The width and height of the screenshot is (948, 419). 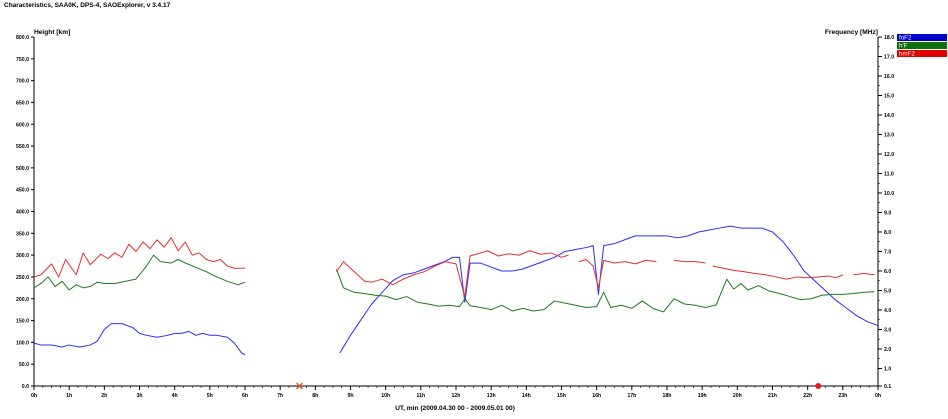 What do you see at coordinates (25, 387) in the screenshot?
I see `y-left-tick-label: 0.0` at bounding box center [25, 387].